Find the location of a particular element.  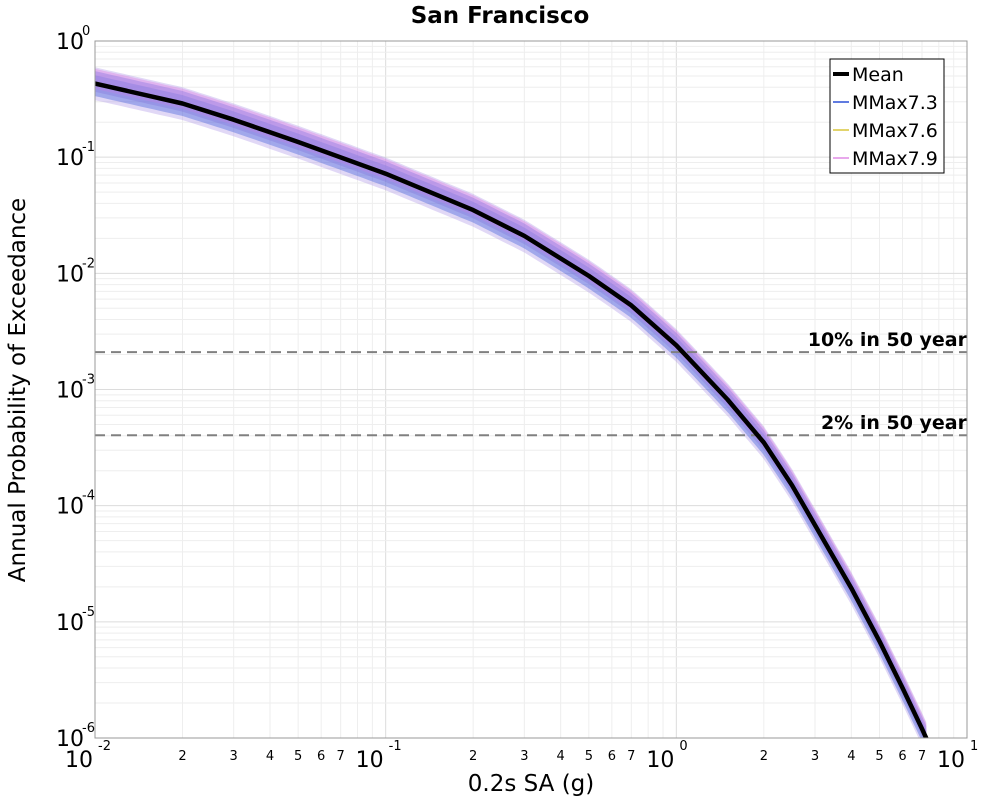

x-tick-minor-2: 4 is located at coordinates (270, 756).